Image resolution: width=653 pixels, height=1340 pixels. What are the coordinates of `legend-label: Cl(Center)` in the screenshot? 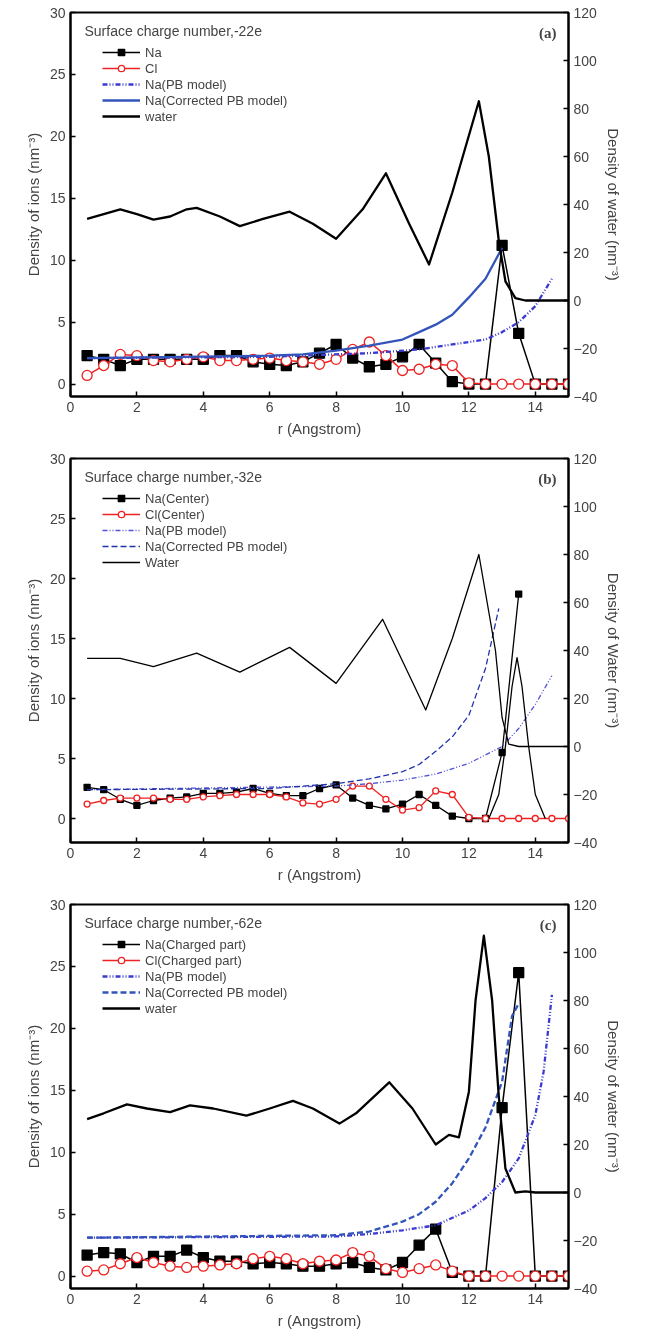 It's located at (175, 514).